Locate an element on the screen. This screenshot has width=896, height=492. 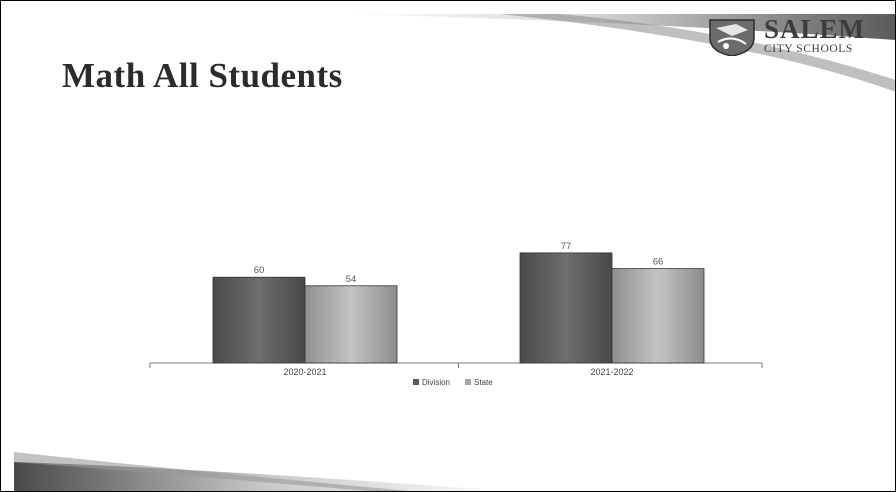
legend-swatch-division is located at coordinates (416, 382).